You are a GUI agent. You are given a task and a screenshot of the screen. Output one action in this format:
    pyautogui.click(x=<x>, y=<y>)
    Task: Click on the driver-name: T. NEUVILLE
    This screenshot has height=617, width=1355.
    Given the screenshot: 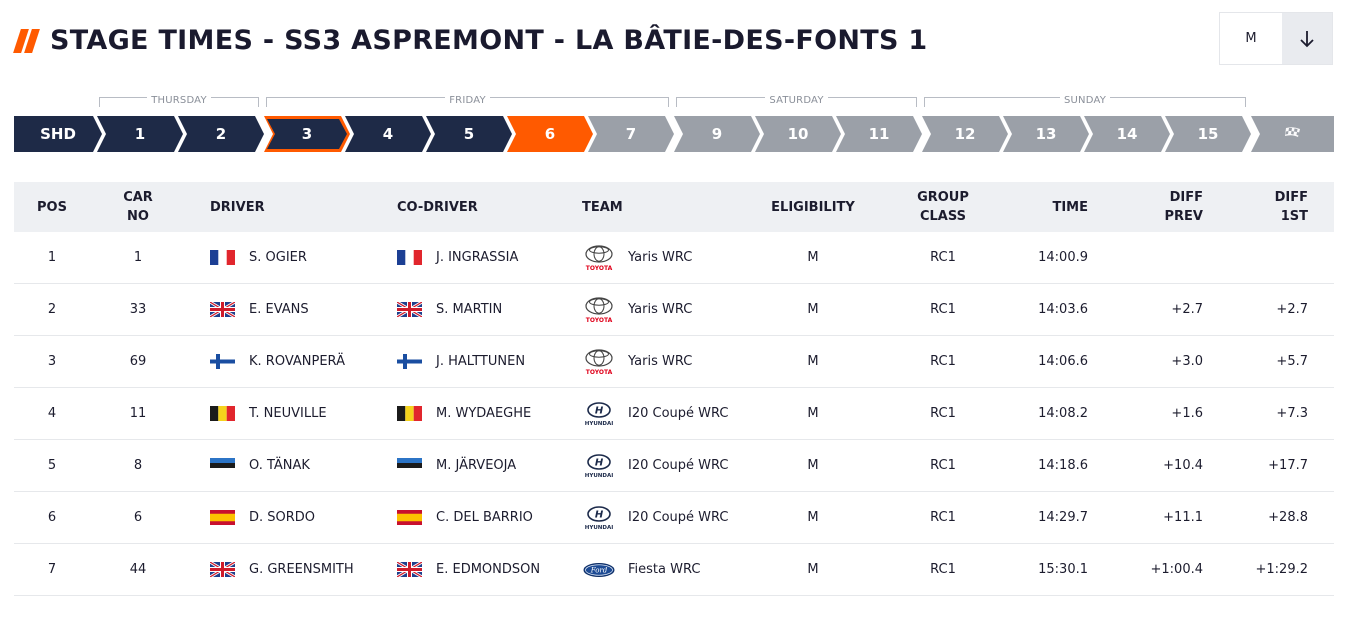 What is the action you would take?
    pyautogui.click(x=288, y=413)
    